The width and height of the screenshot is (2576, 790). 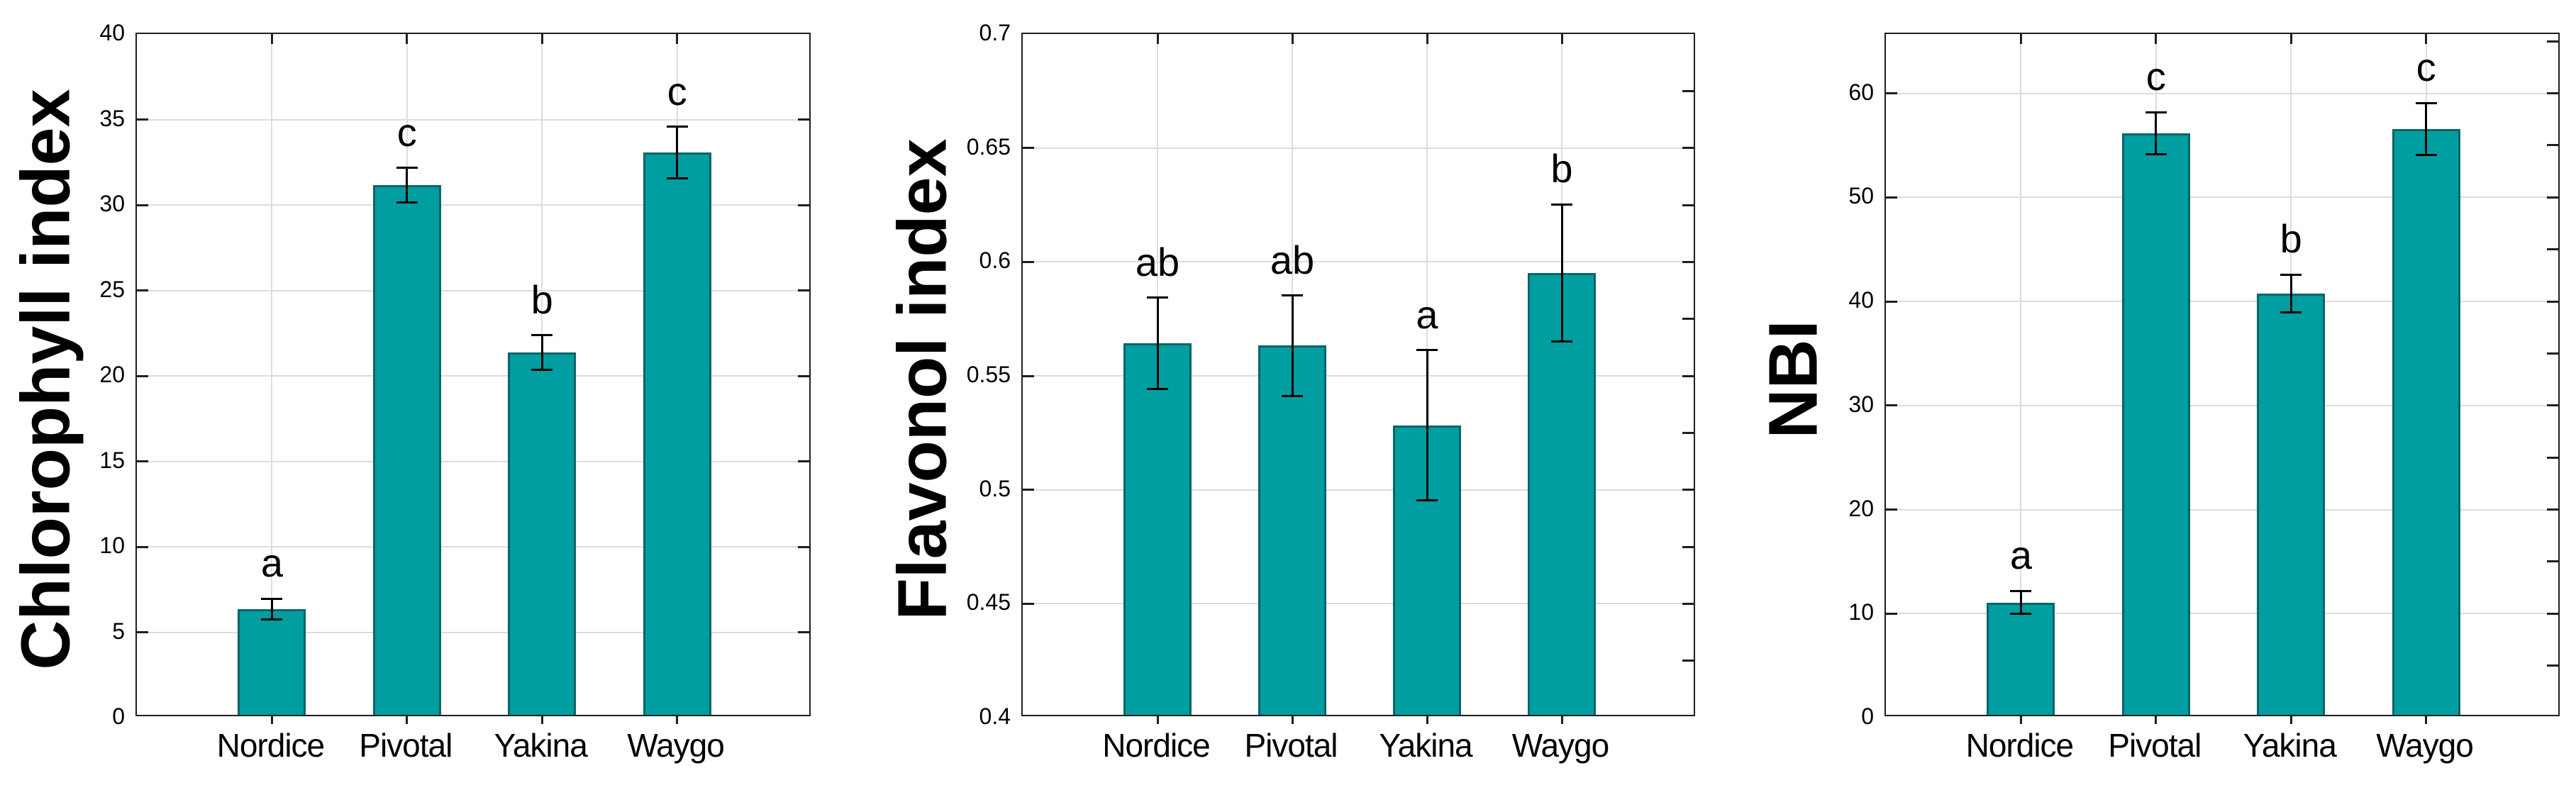 I want to click on y-tick-label: 0.4, so click(x=995, y=716).